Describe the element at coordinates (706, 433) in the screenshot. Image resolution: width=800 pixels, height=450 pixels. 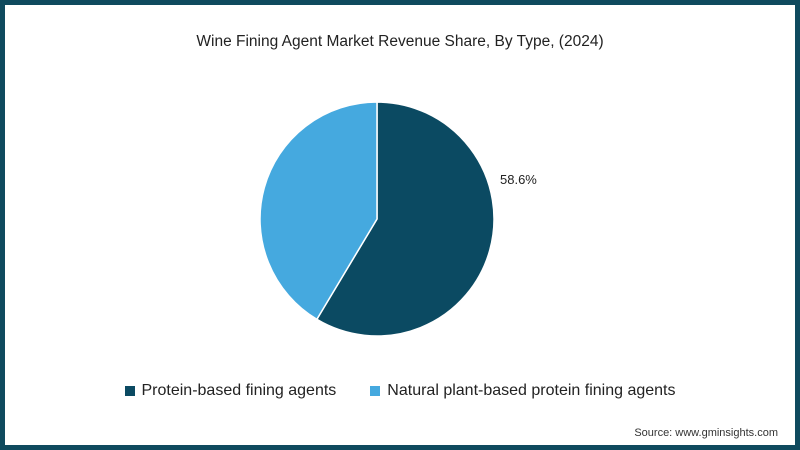
I see `source-note: Source: www.gminsights.com` at that location.